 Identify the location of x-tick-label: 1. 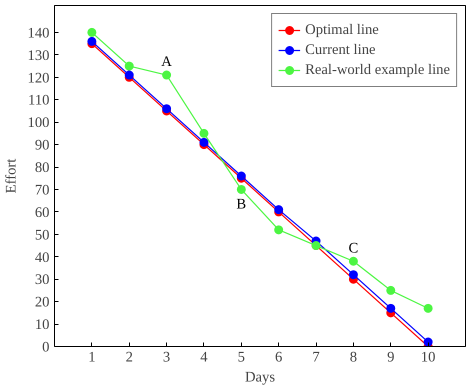
(92, 358).